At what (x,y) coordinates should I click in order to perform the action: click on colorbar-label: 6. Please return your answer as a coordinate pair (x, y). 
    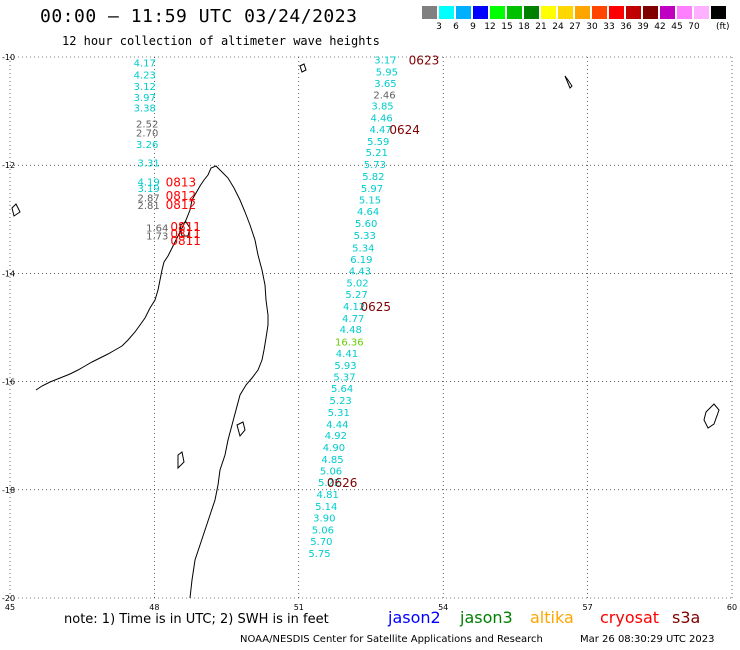
    Looking at the image, I should click on (456, 27).